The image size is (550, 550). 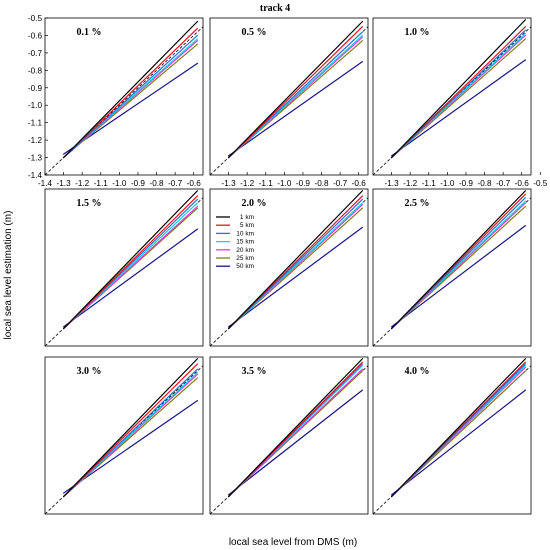 I want to click on y-tick-label: -0.8, so click(x=35, y=70).